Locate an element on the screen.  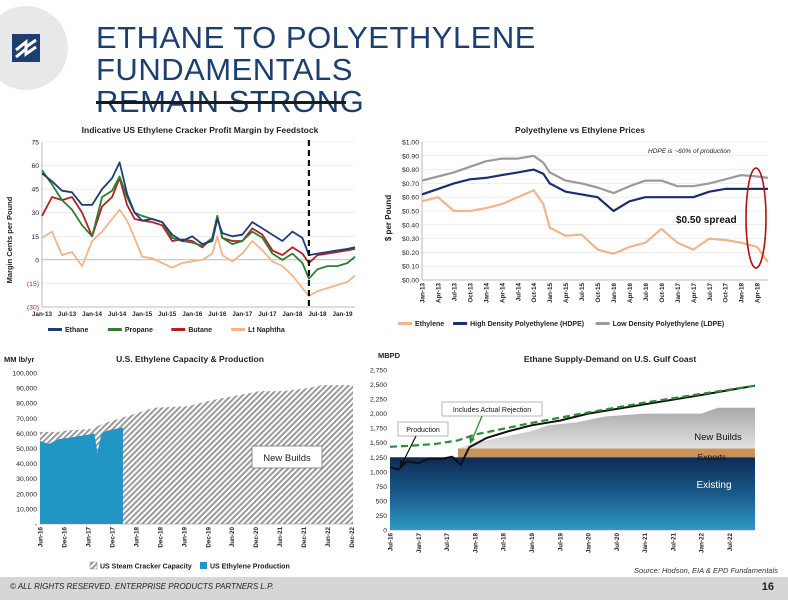
margin-ytick-label: 0 is located at coordinates (37, 260).